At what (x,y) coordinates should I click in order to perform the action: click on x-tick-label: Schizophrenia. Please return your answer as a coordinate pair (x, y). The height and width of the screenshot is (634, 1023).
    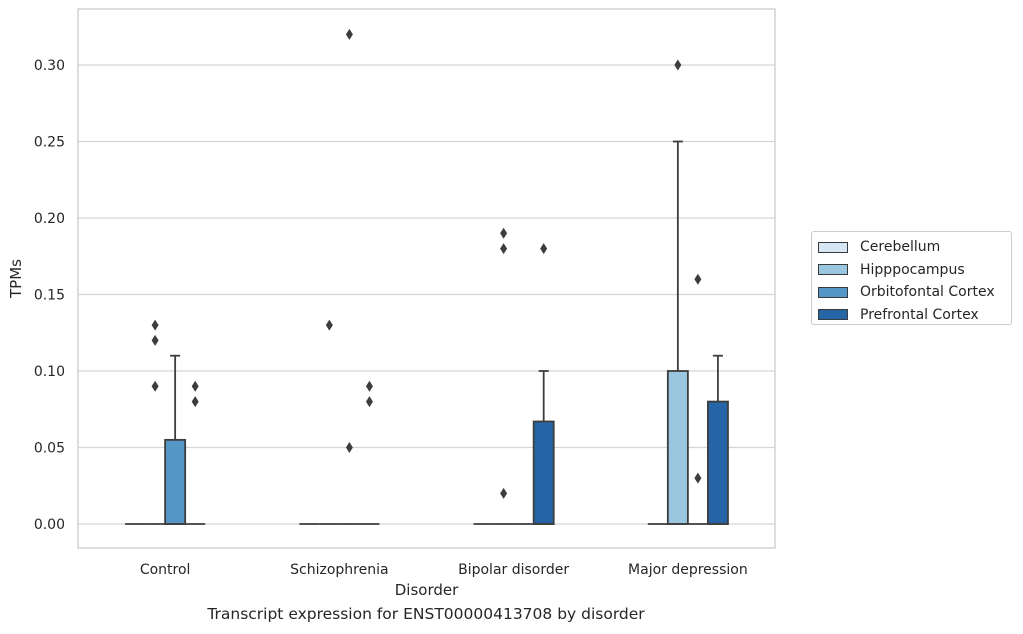
    Looking at the image, I should click on (339, 570).